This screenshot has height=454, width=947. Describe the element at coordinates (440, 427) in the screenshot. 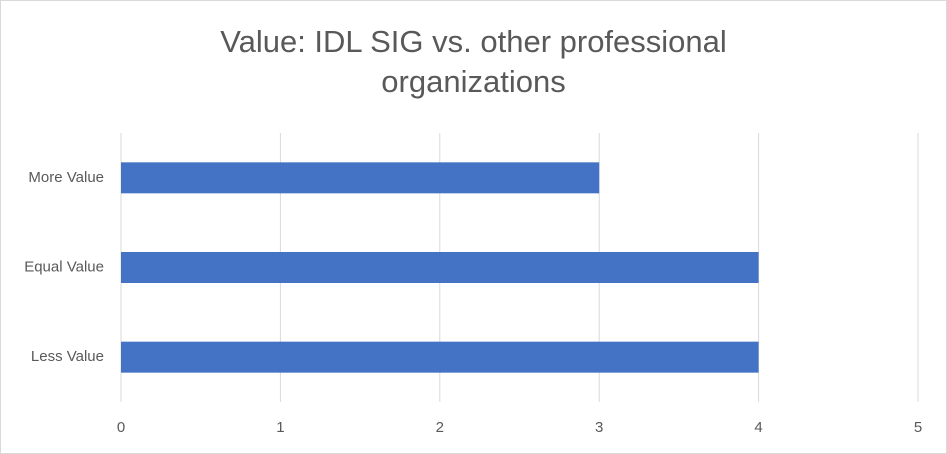

I see `x-tick-label: 2` at that location.